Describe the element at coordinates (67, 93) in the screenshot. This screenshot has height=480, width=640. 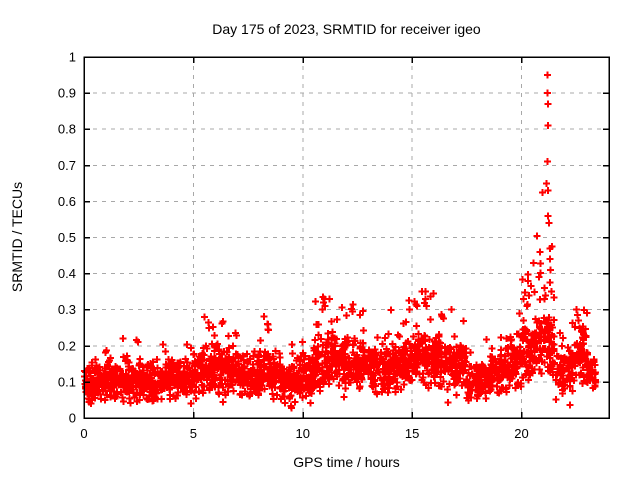
I see `y-tick-label: 0.9` at that location.